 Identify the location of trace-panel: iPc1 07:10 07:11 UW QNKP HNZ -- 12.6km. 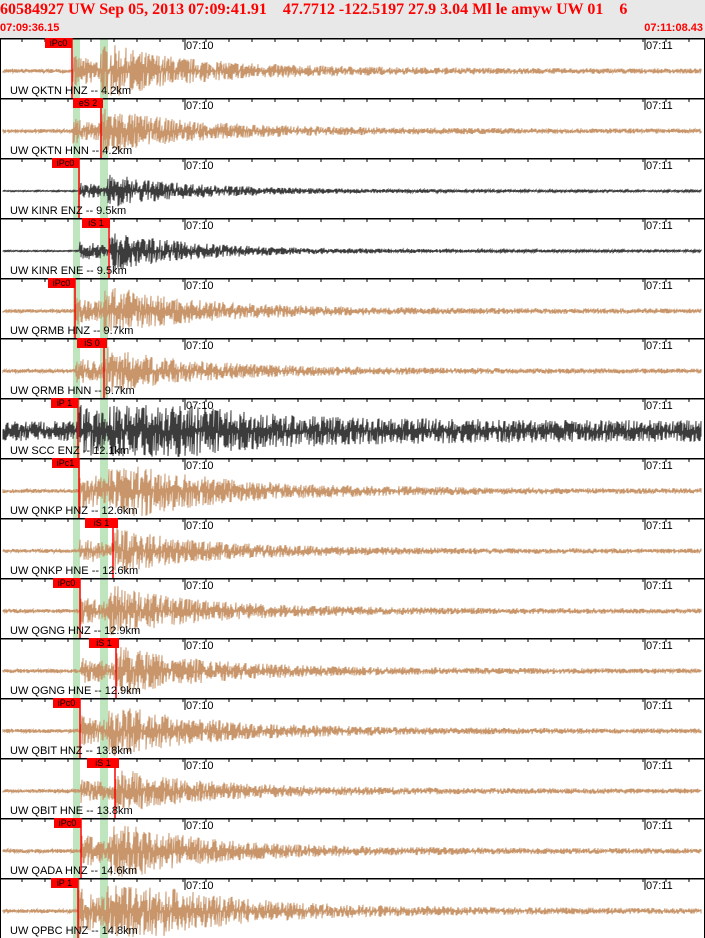
(352, 488).